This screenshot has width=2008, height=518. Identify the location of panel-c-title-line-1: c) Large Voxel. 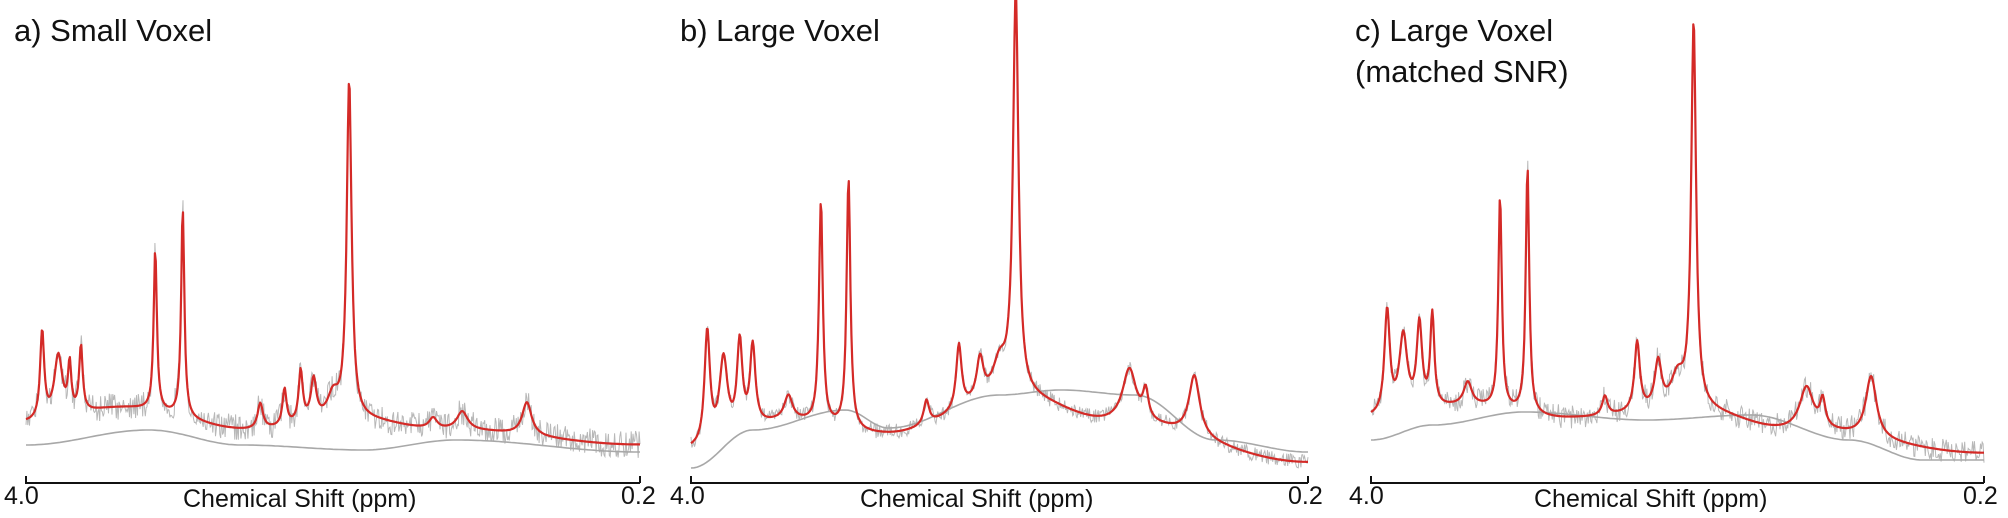
(1454, 30).